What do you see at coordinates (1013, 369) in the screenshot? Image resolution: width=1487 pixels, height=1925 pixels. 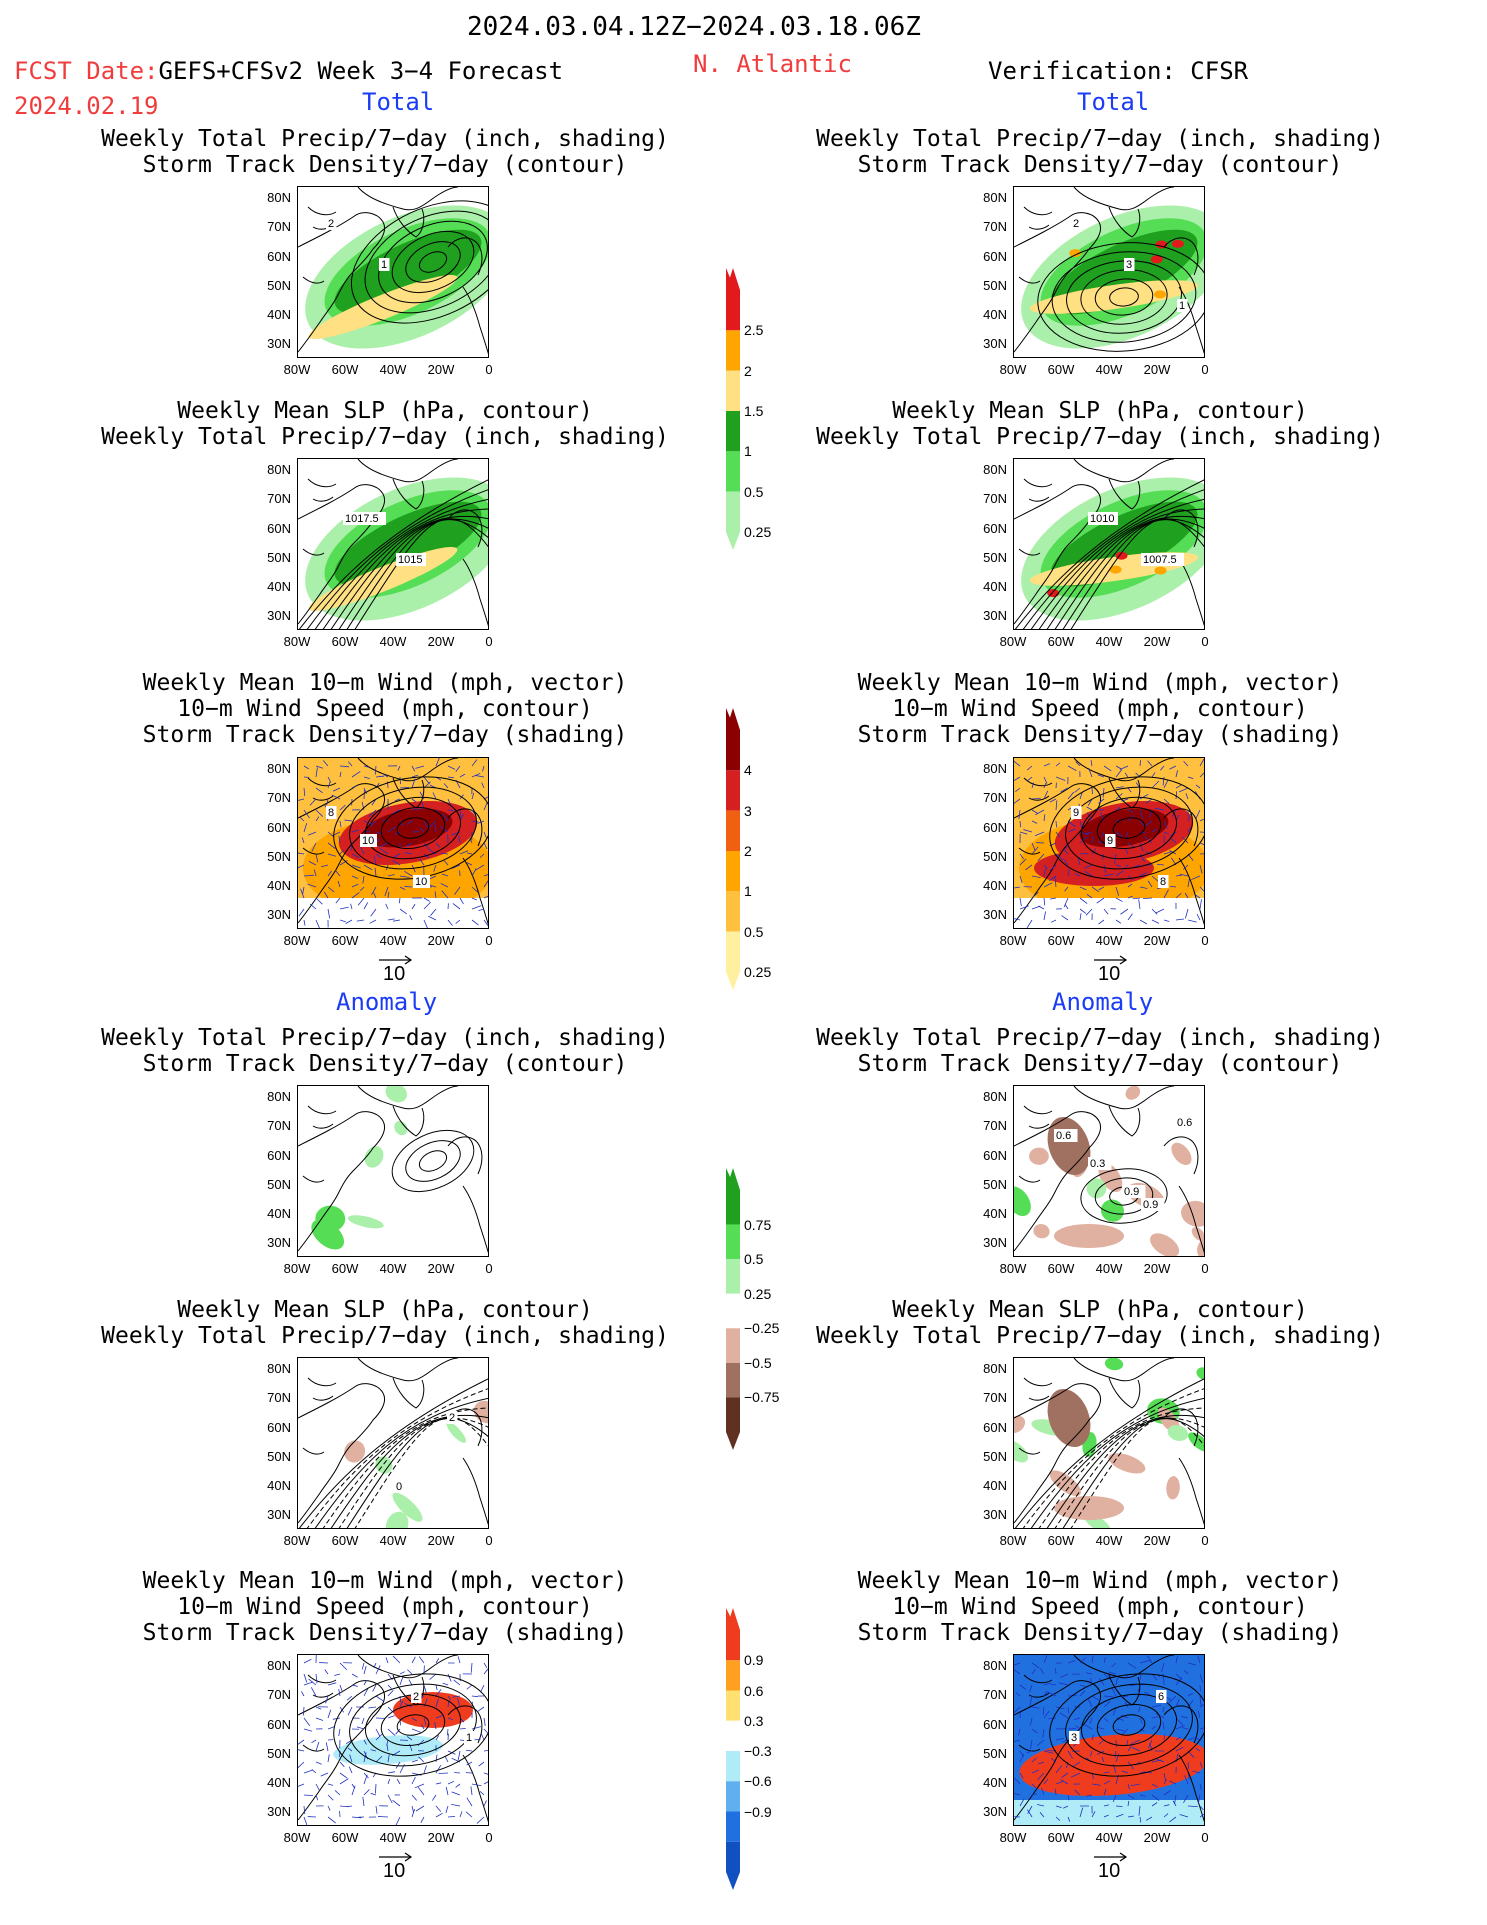 I see `lon-tick-label: 80W` at bounding box center [1013, 369].